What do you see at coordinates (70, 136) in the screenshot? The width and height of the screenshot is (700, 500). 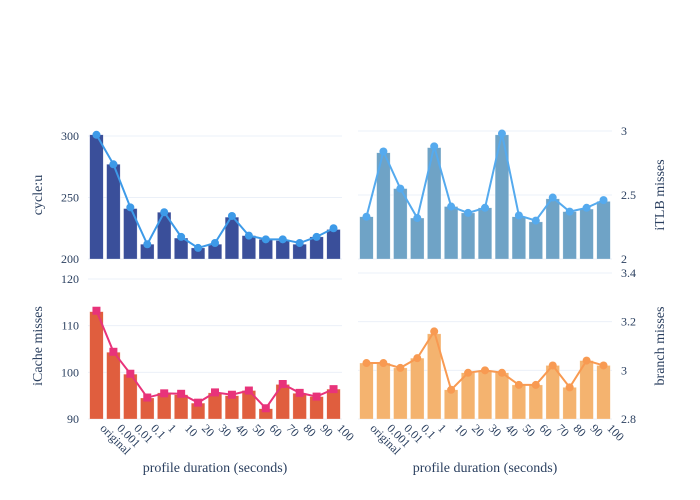 I see `y-tick-label: 300` at bounding box center [70, 136].